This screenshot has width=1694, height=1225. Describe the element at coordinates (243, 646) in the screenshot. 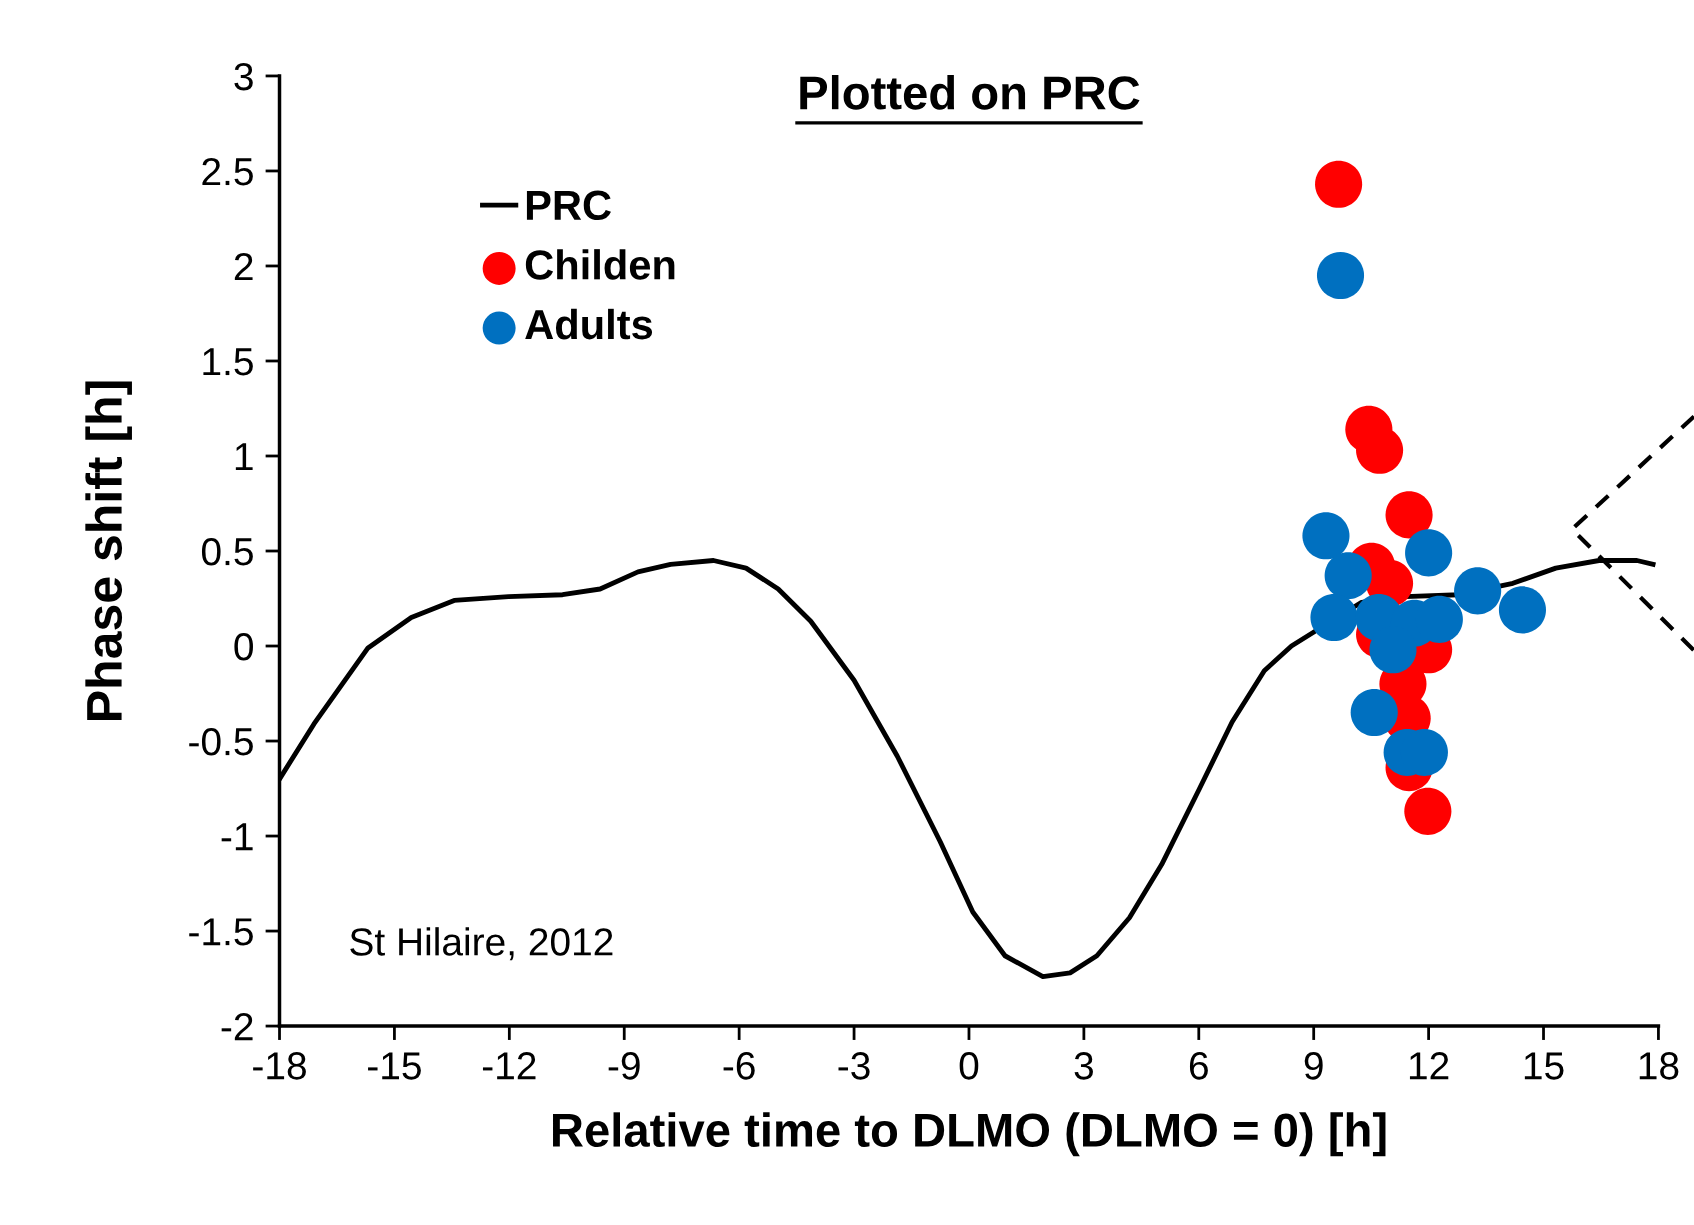

I see `y-tick-label: 0` at that location.